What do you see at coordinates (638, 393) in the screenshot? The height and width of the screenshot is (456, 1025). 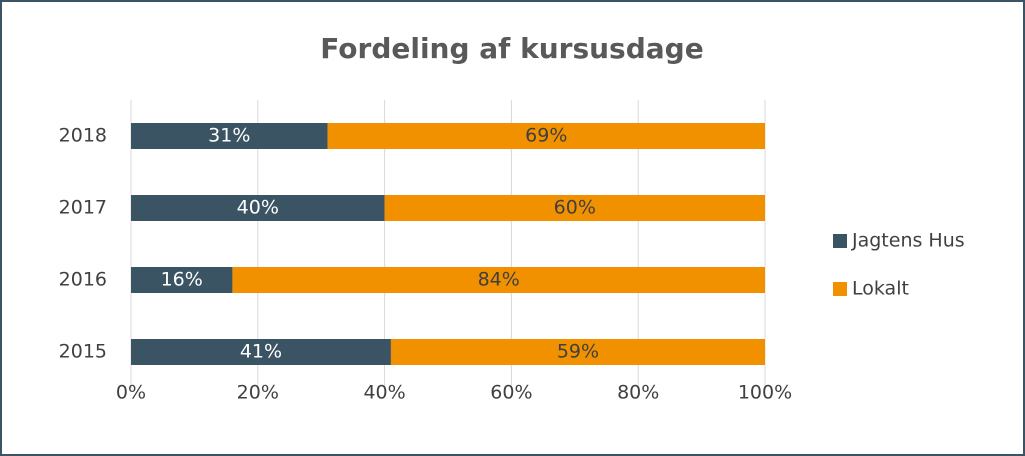 I see `x-tick-label: 80%` at bounding box center [638, 393].